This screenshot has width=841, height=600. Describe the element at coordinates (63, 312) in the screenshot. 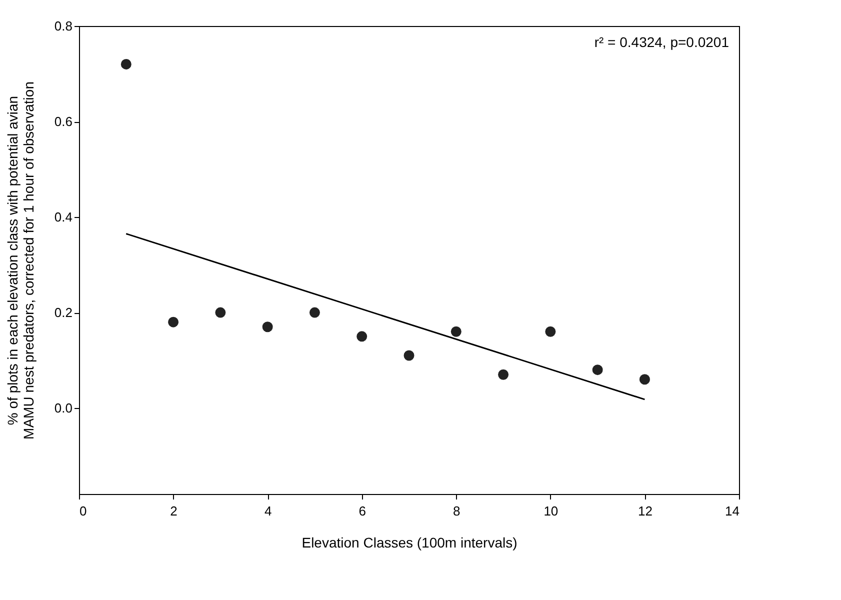

I see `y-tick-label: 0.2` at that location.